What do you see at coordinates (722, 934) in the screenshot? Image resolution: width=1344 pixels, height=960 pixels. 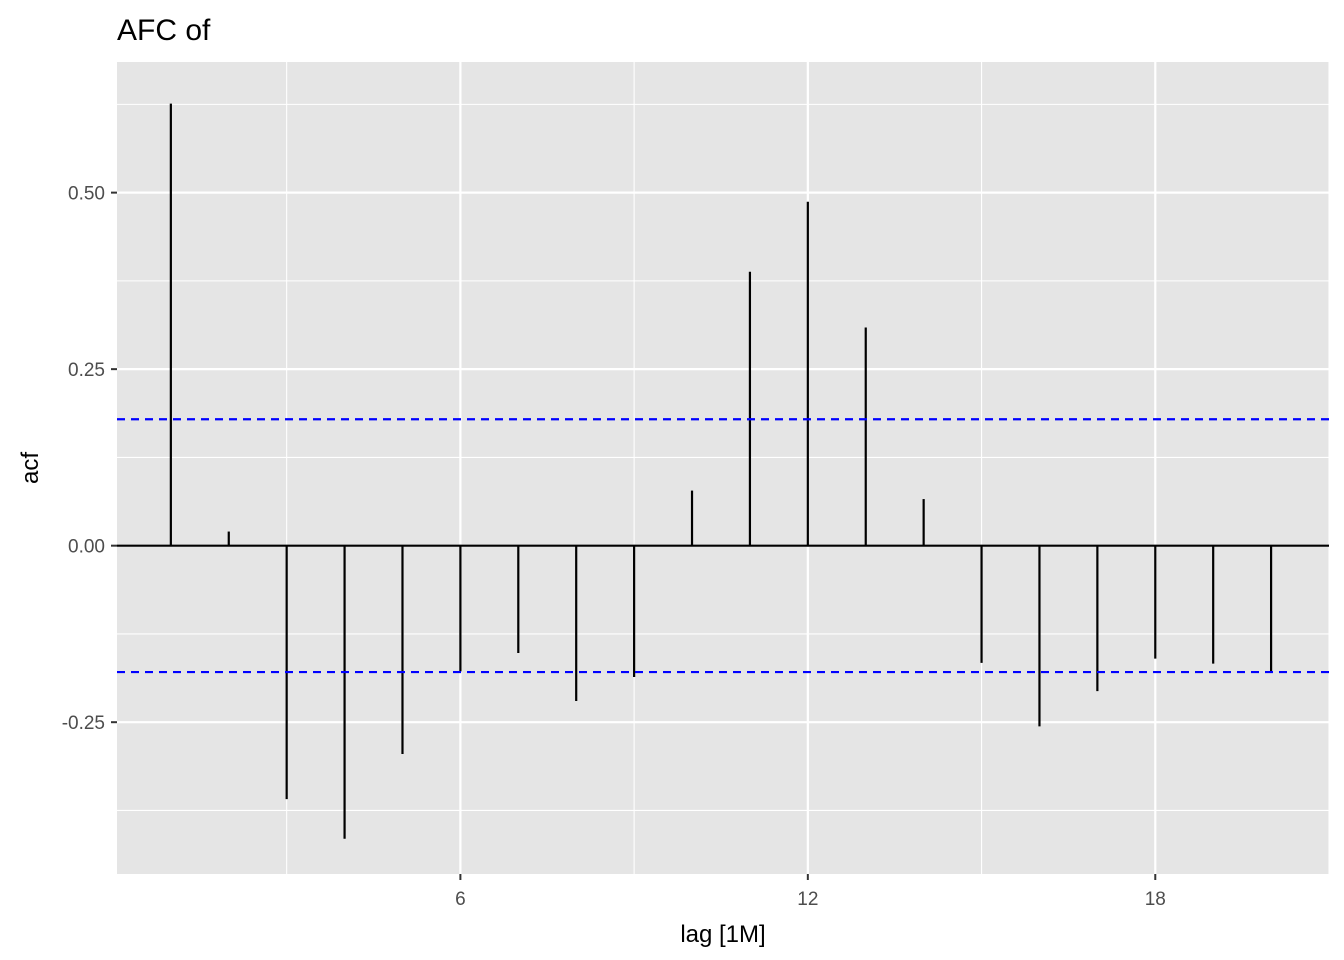 I see `x-axis-title: lag [1M]` at bounding box center [722, 934].